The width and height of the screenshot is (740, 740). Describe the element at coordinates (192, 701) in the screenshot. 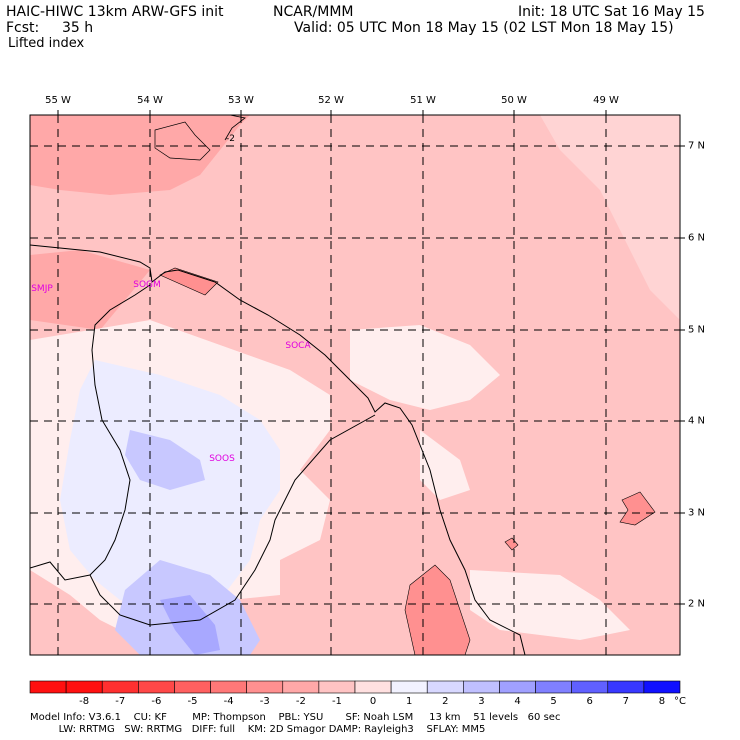

I see `colorbar-tick-label: -5` at that location.